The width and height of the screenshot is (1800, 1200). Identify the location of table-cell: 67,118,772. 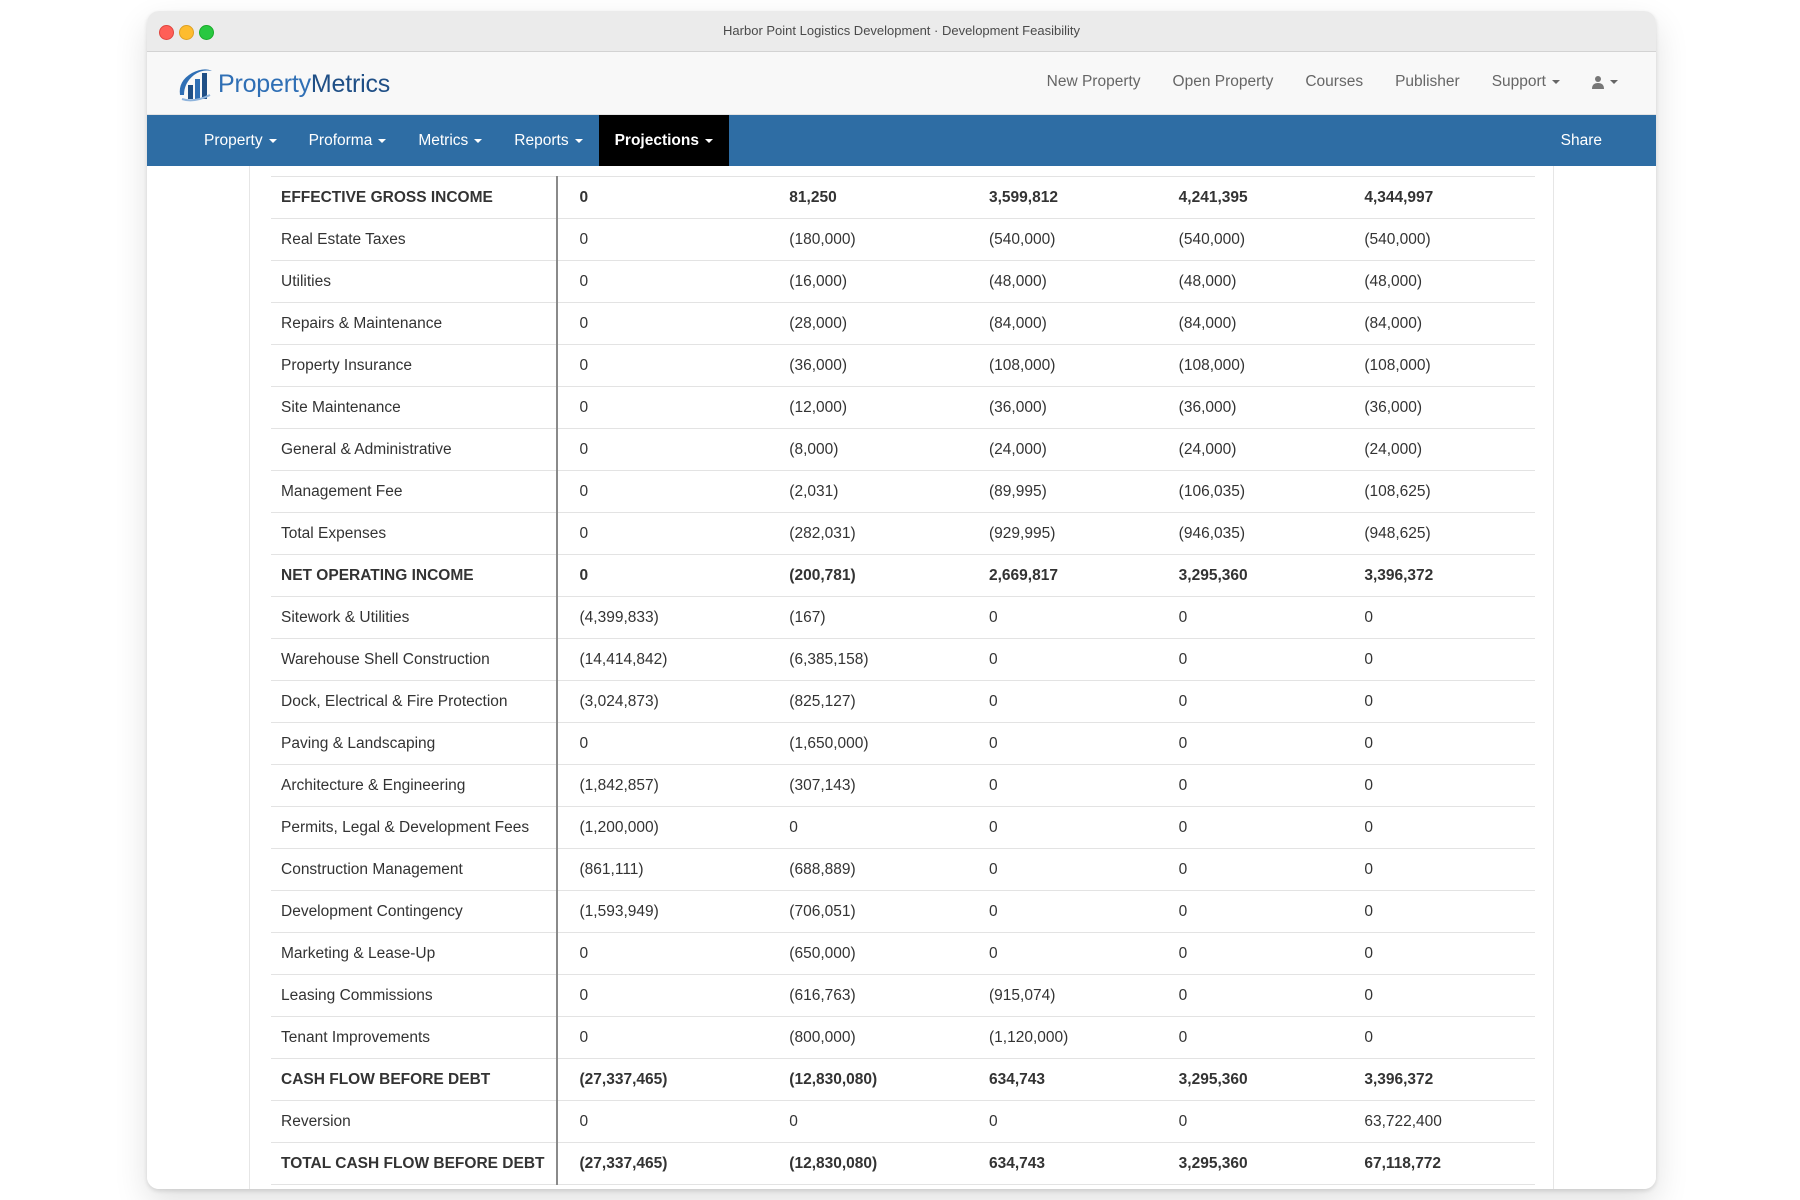
(1444, 1163).